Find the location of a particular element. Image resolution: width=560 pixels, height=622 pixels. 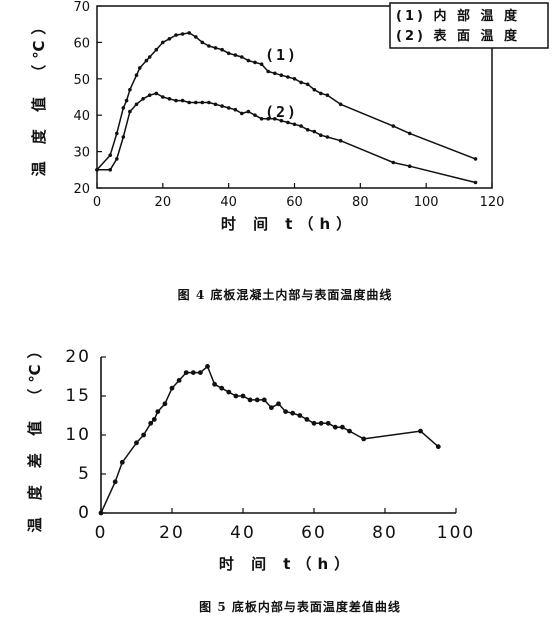

chart-2-x-tick-label: 40 is located at coordinates (243, 533).